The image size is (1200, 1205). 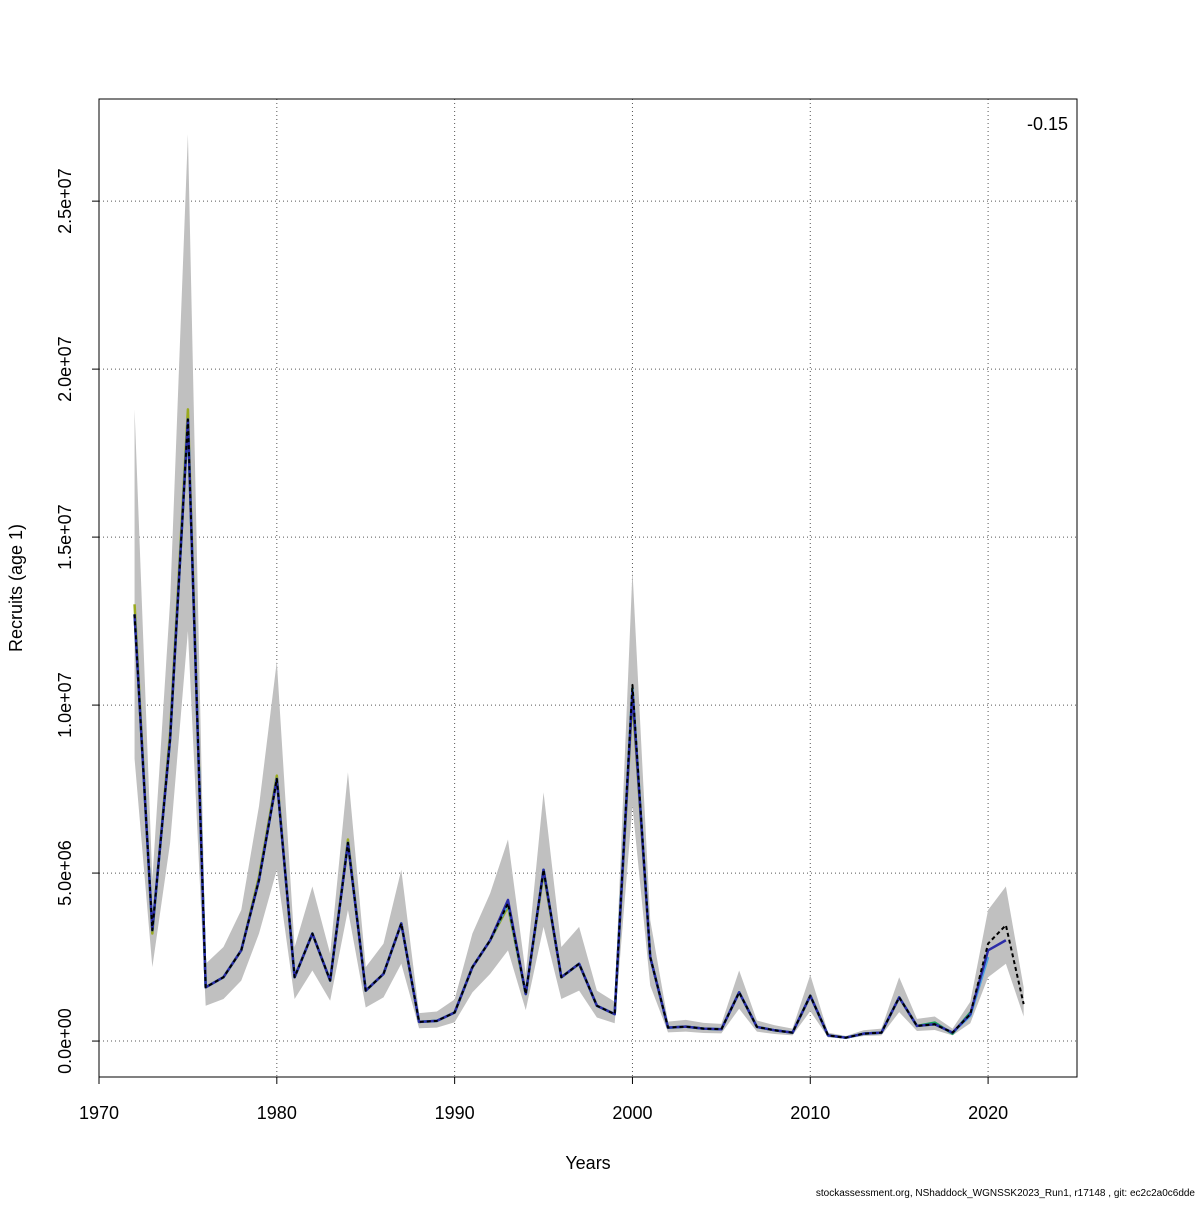 What do you see at coordinates (988, 1113) in the screenshot?
I see `x-tick-label: 2020` at bounding box center [988, 1113].